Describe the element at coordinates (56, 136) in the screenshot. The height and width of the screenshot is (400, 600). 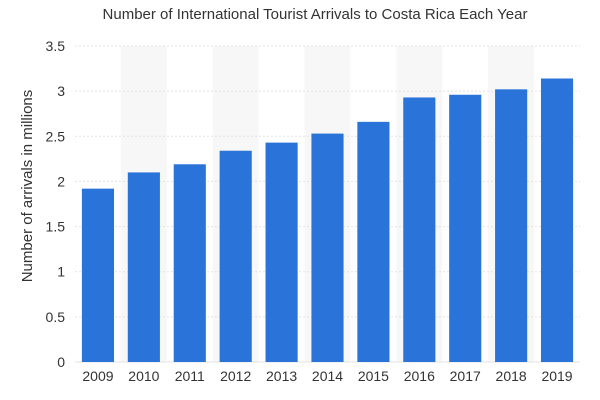
I see `y-tick-label: 2.5` at that location.